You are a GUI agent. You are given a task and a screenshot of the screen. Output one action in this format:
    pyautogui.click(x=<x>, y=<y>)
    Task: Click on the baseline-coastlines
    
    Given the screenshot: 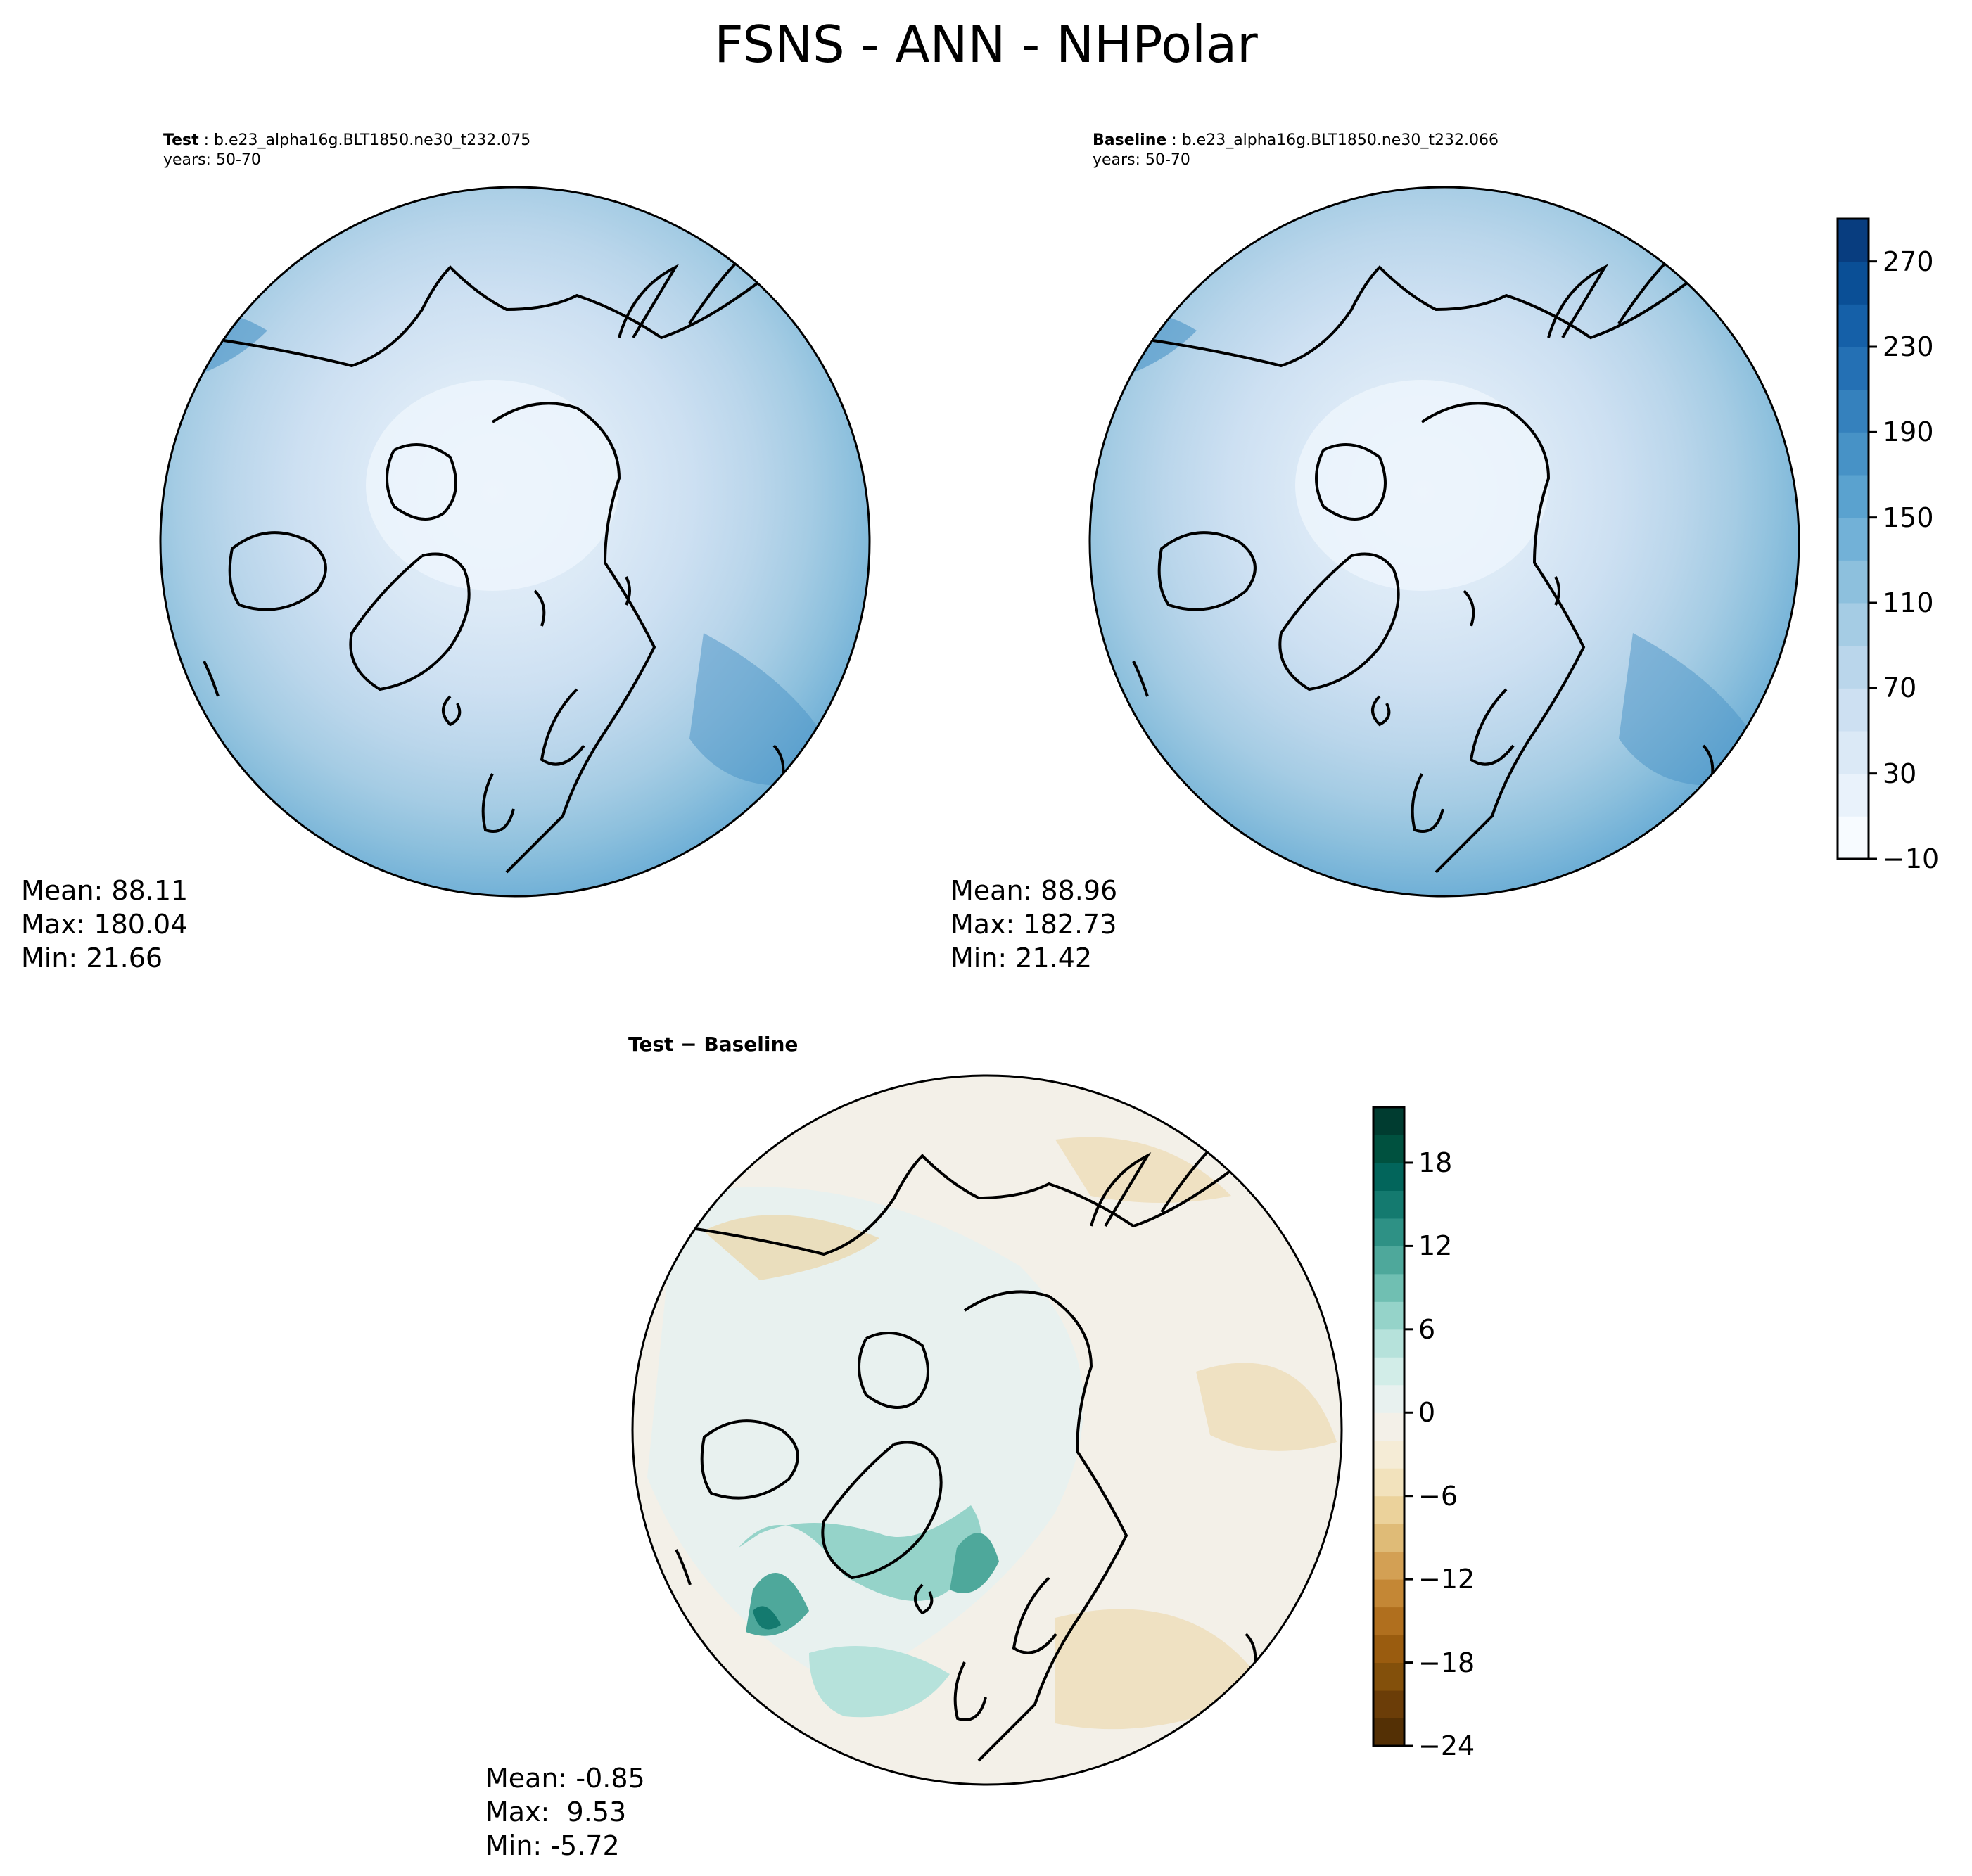 What is the action you would take?
    pyautogui.click(x=1423, y=566)
    